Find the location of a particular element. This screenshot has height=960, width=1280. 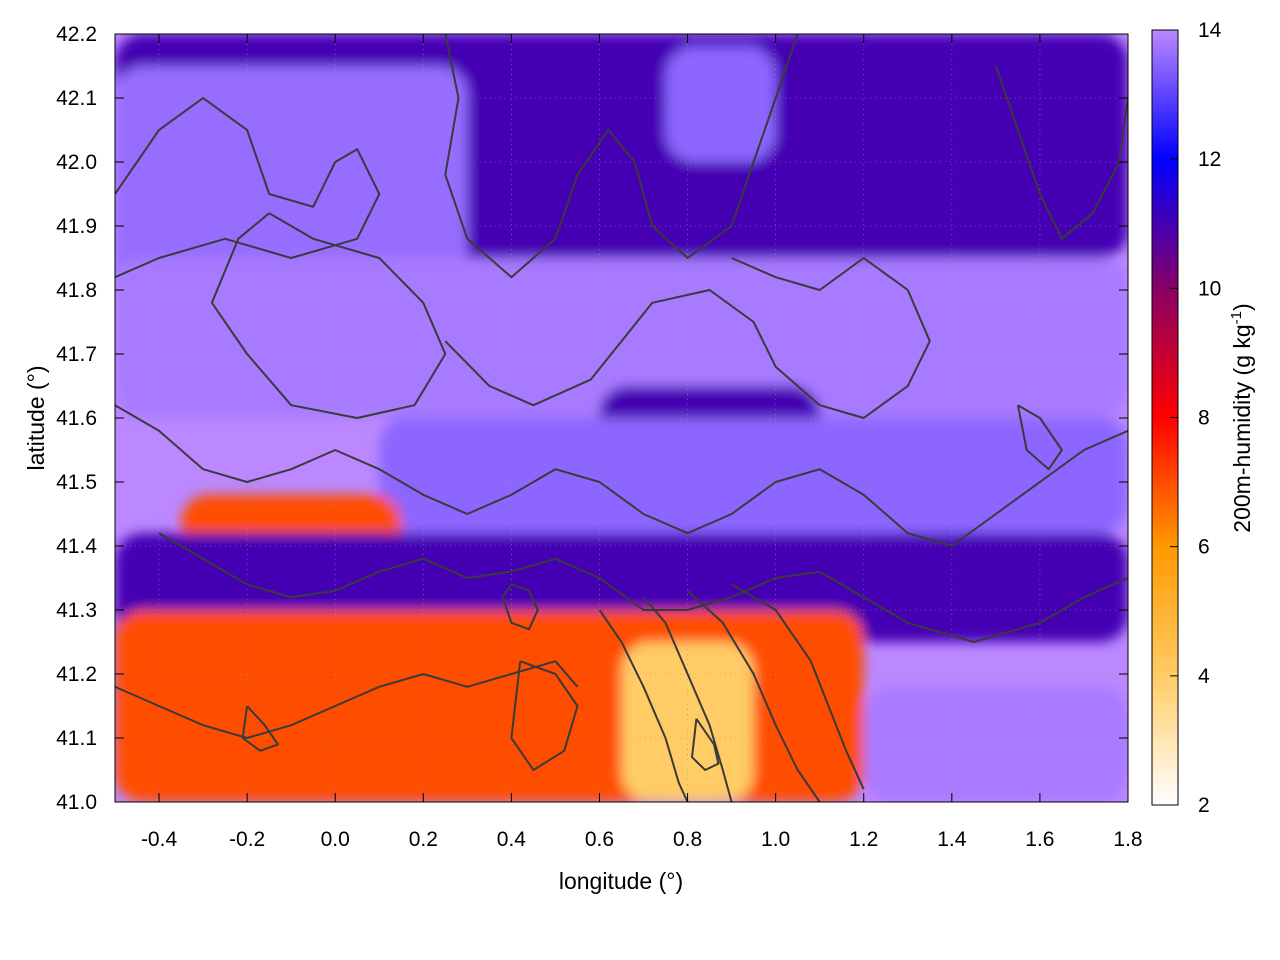

y-tick-label: 41.2 is located at coordinates (76, 674).